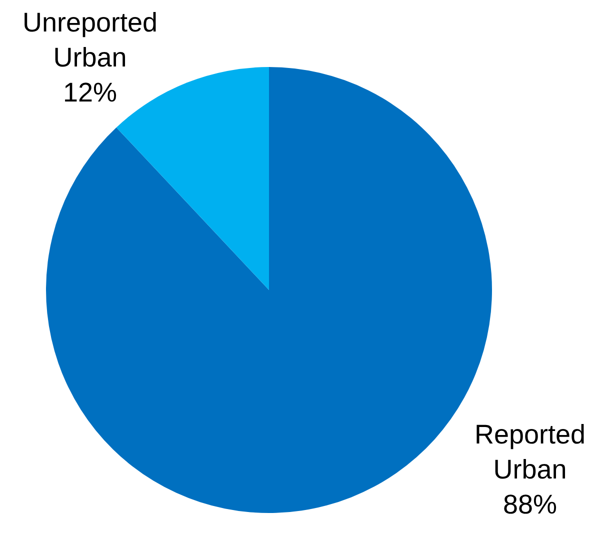  I want to click on pie-slice, so click(192, 178).